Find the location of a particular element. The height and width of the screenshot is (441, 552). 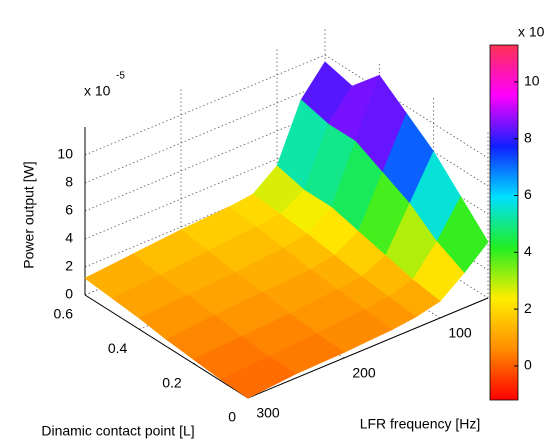

x-tick-label: 300 is located at coordinates (268, 413).